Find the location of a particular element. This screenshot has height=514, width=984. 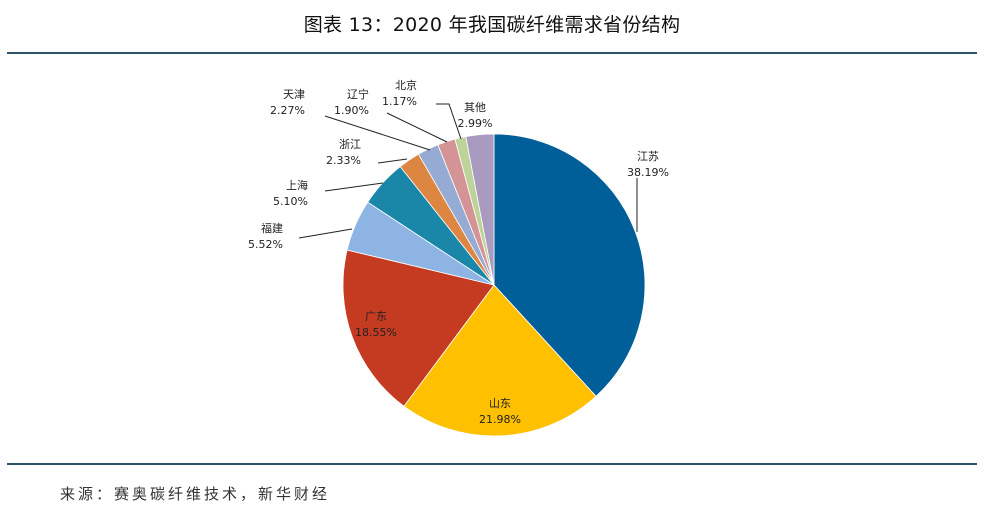

bottom-divider is located at coordinates (492, 464).